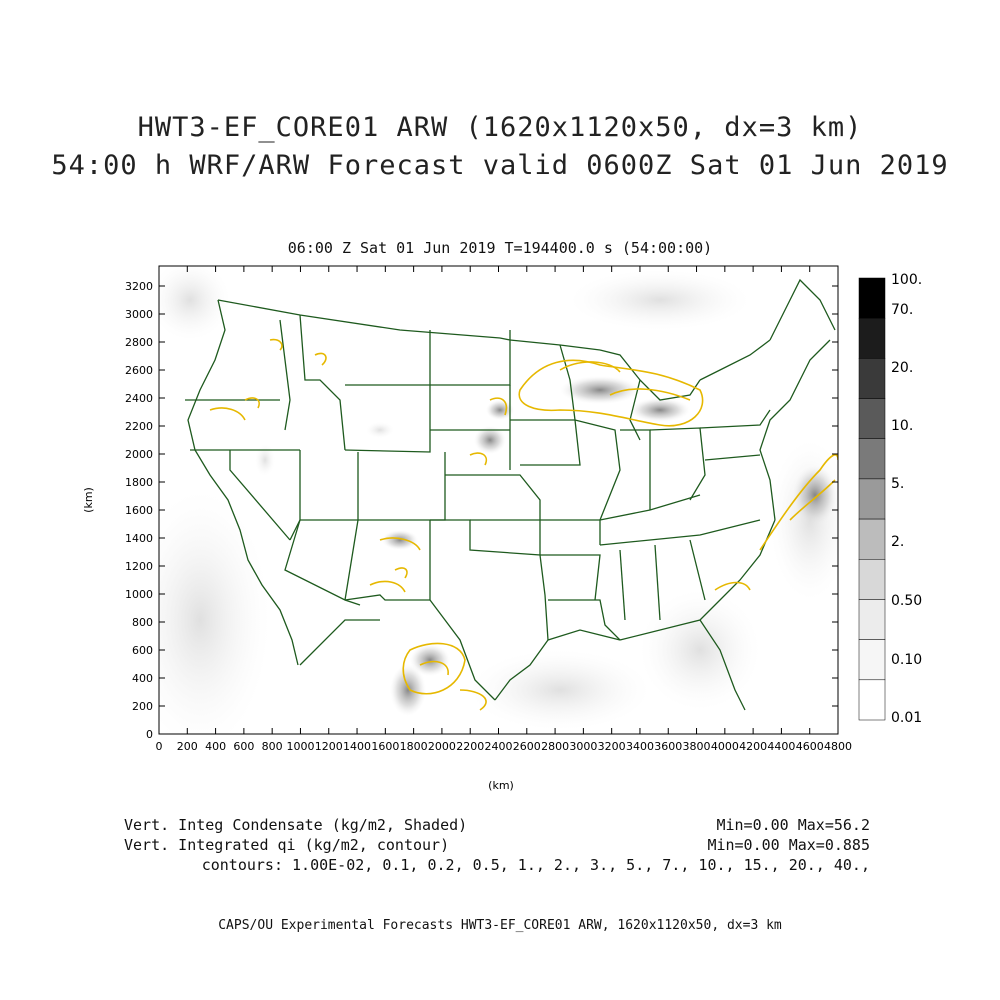 This screenshot has width=1000, height=1000. What do you see at coordinates (897, 542) in the screenshot?
I see `colorbar-label: 2.` at bounding box center [897, 542].